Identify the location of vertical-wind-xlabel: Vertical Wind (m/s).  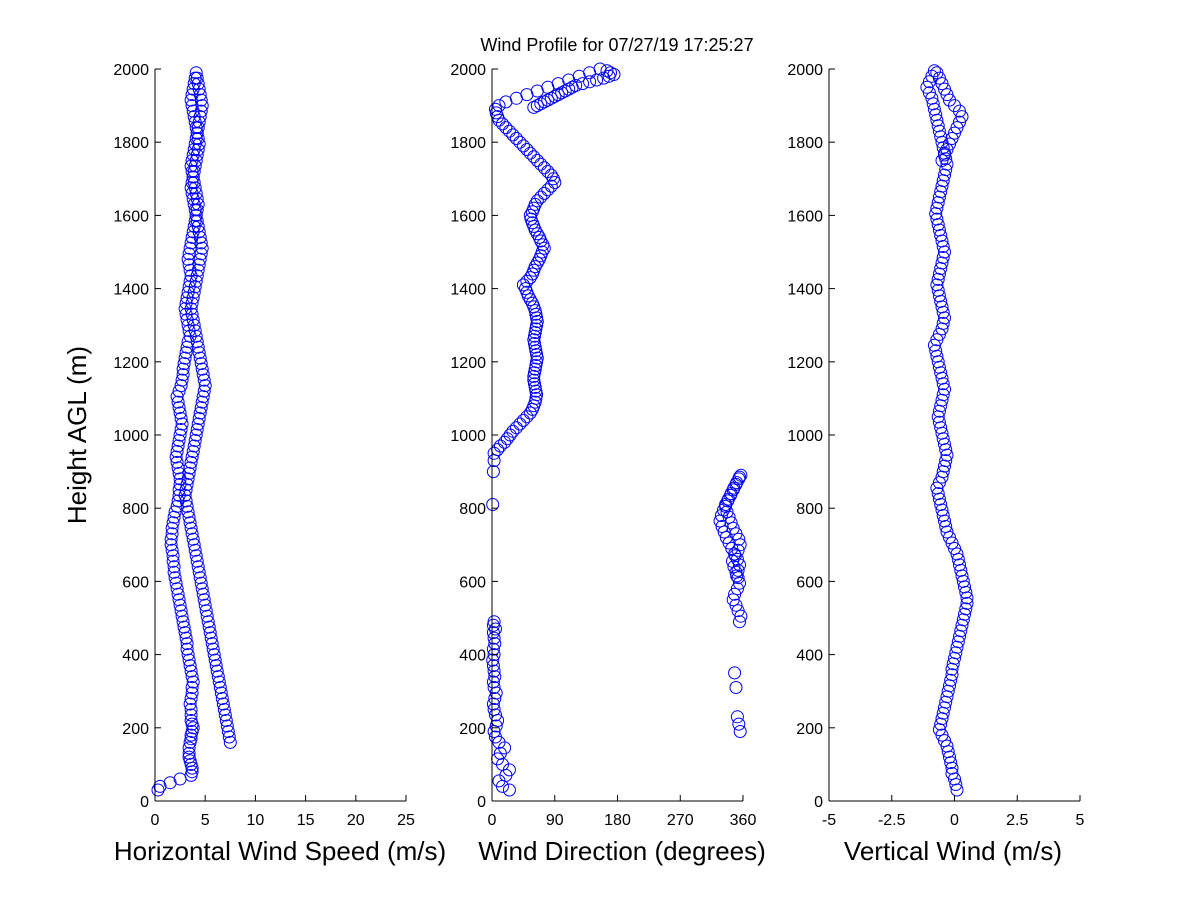
(953, 851).